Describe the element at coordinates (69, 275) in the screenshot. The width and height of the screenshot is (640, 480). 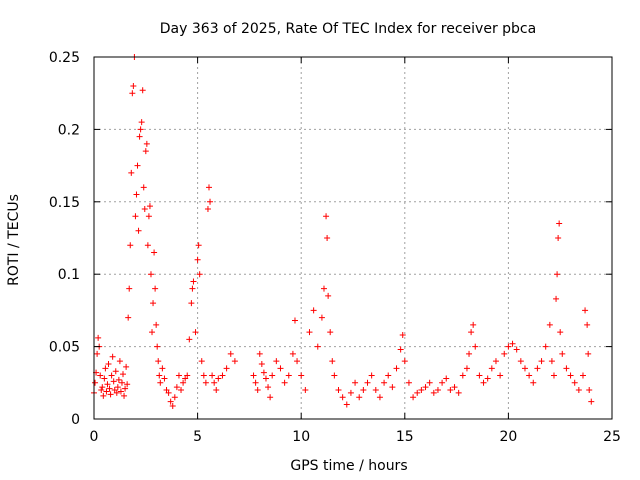
I see `y-tick-label: 0.1` at that location.